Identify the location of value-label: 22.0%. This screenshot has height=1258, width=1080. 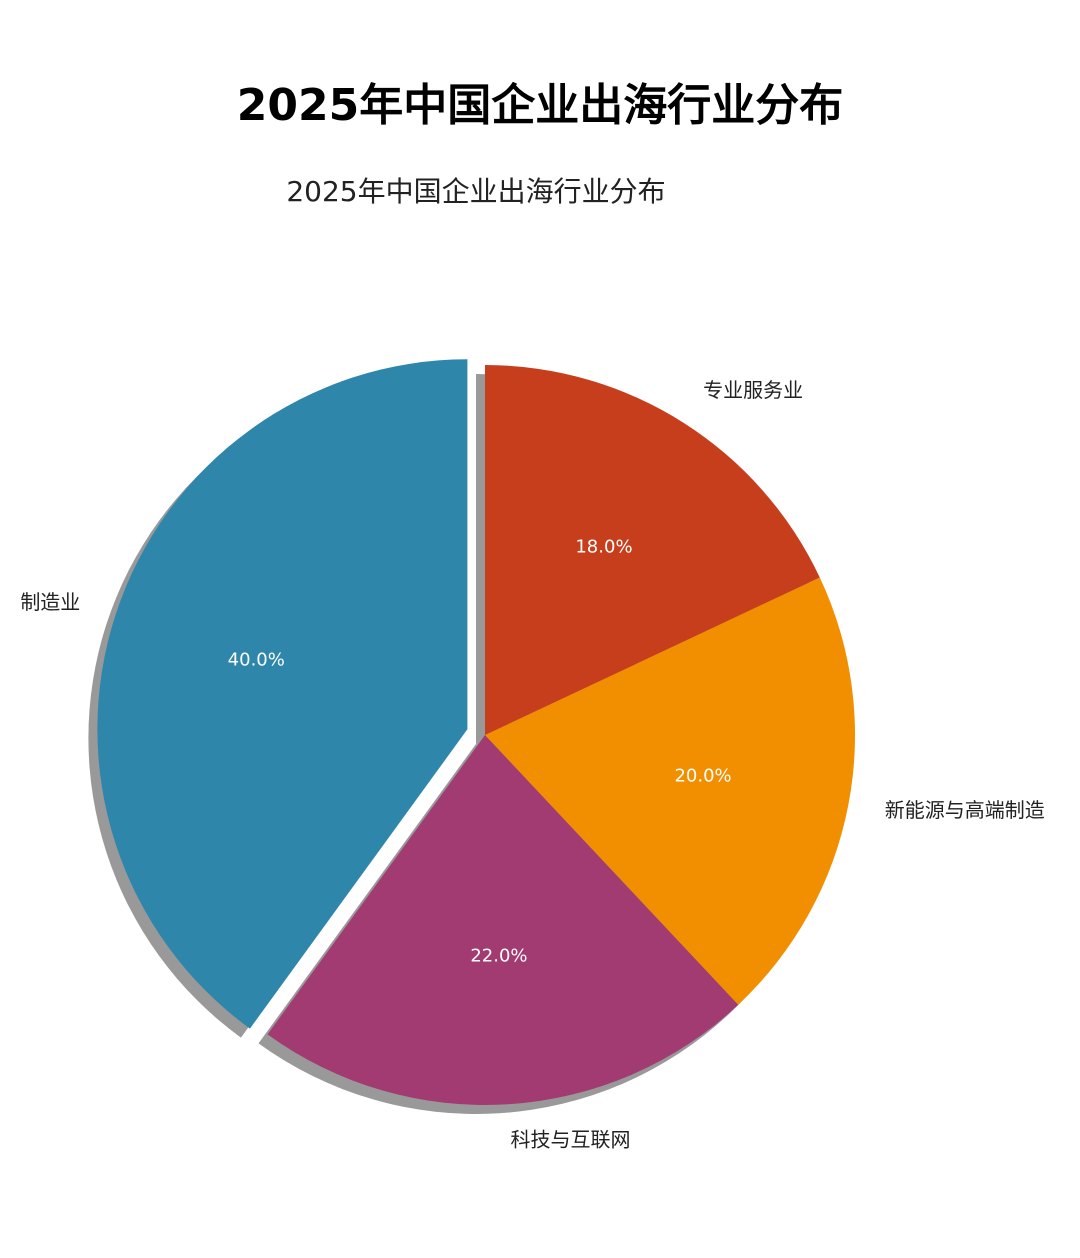
(498, 956).